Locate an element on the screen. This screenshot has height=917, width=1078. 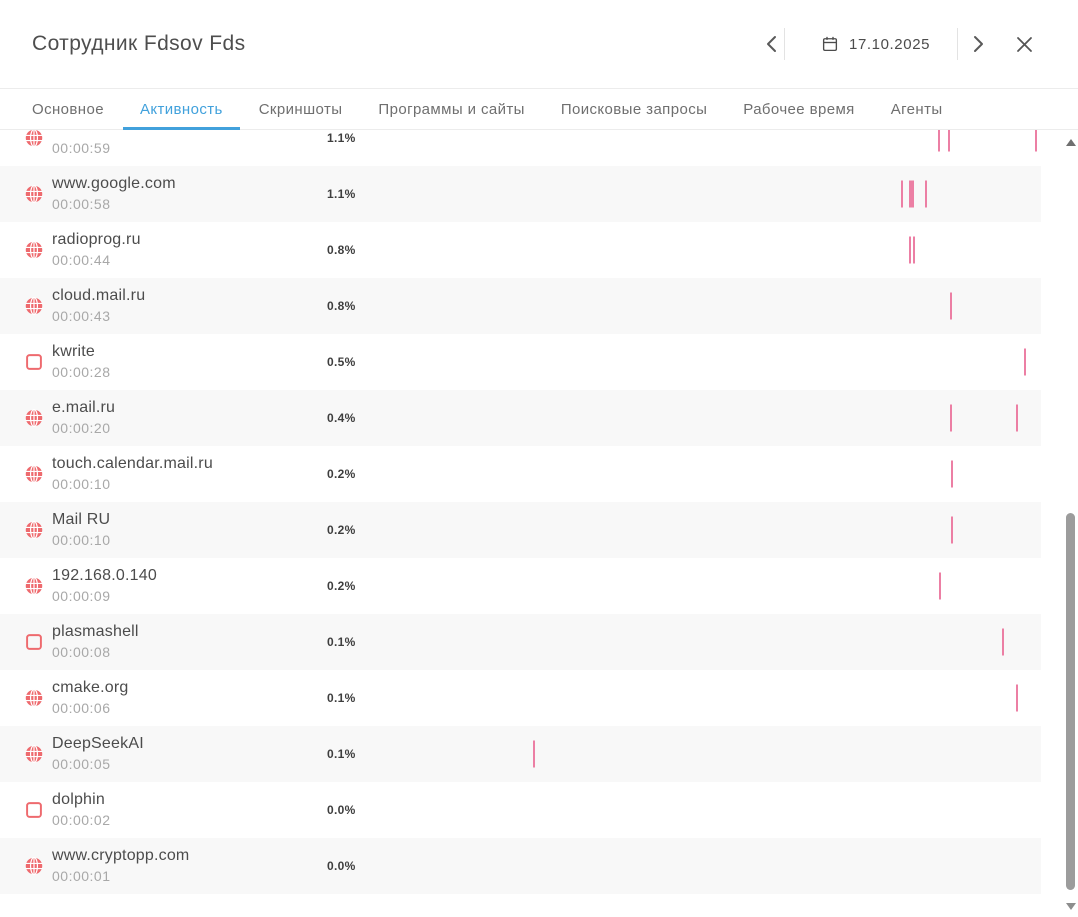
item-time: 00:00:08 is located at coordinates (81, 652).